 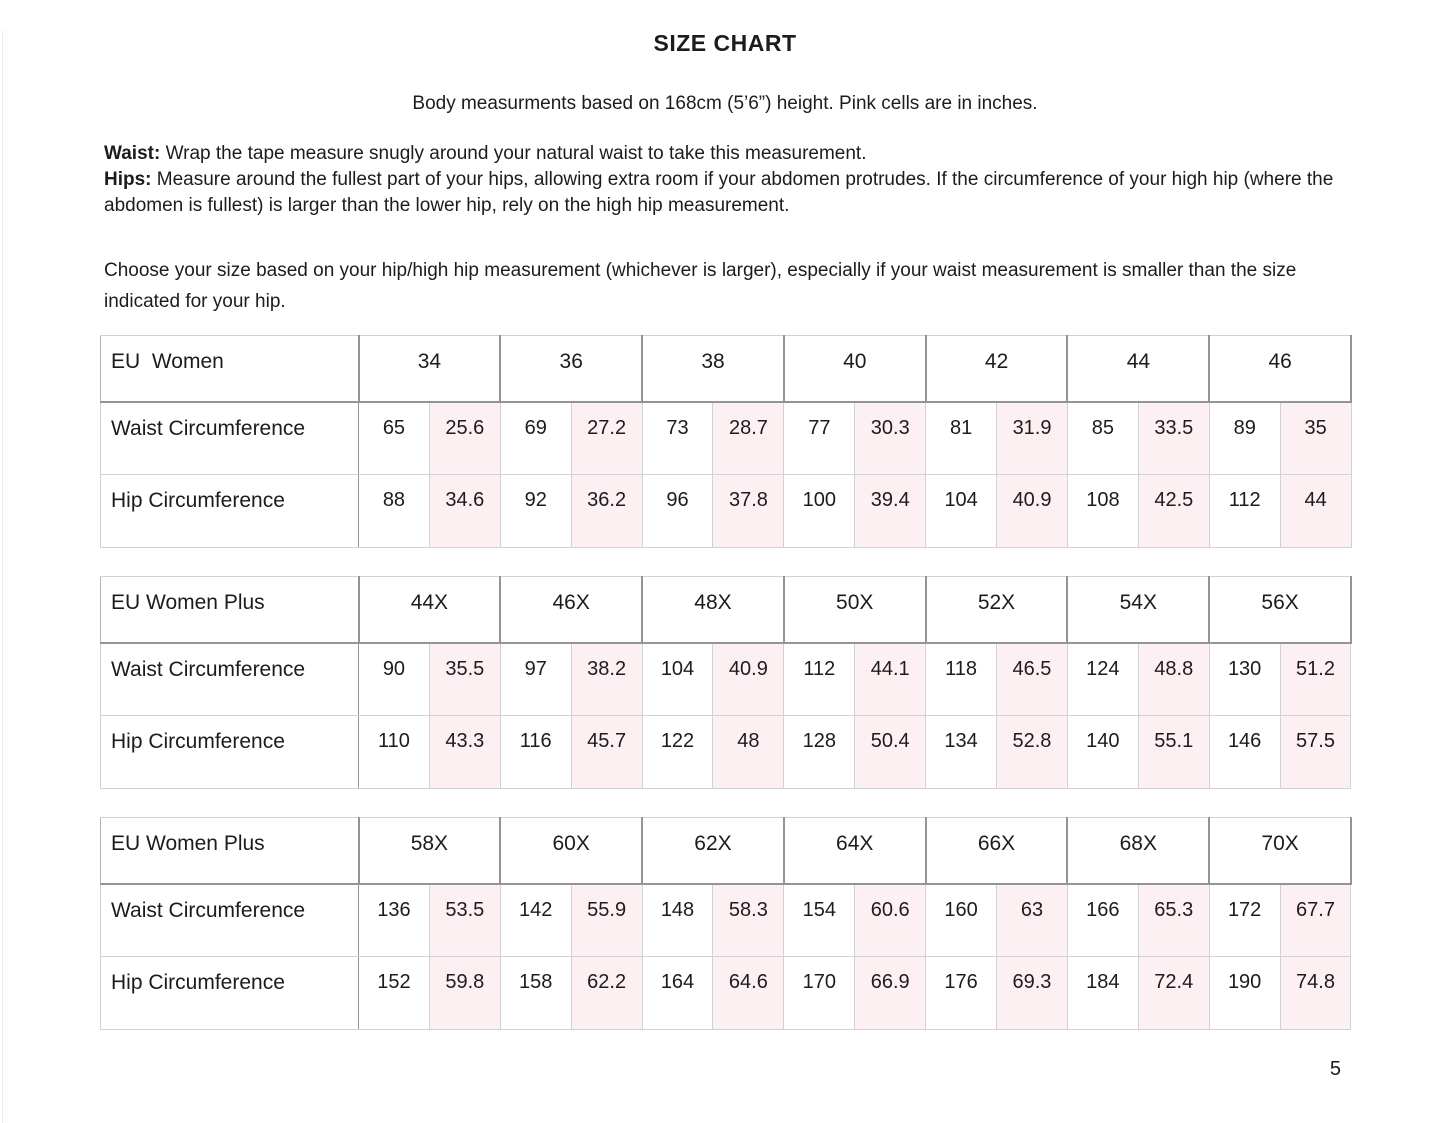 I want to click on cm-value-cell: 108, so click(x=1102, y=511).